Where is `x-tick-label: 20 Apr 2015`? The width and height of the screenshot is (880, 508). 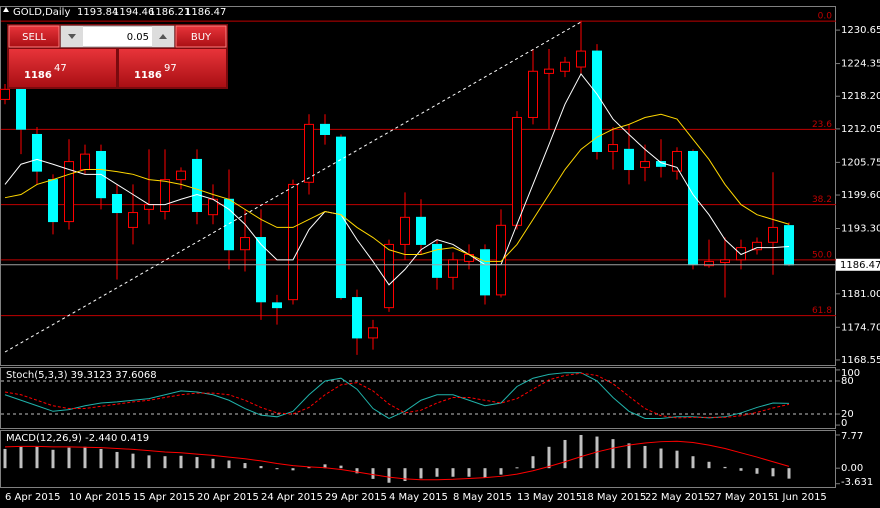
x-tick-label: 20 Apr 2015 is located at coordinates (228, 497).